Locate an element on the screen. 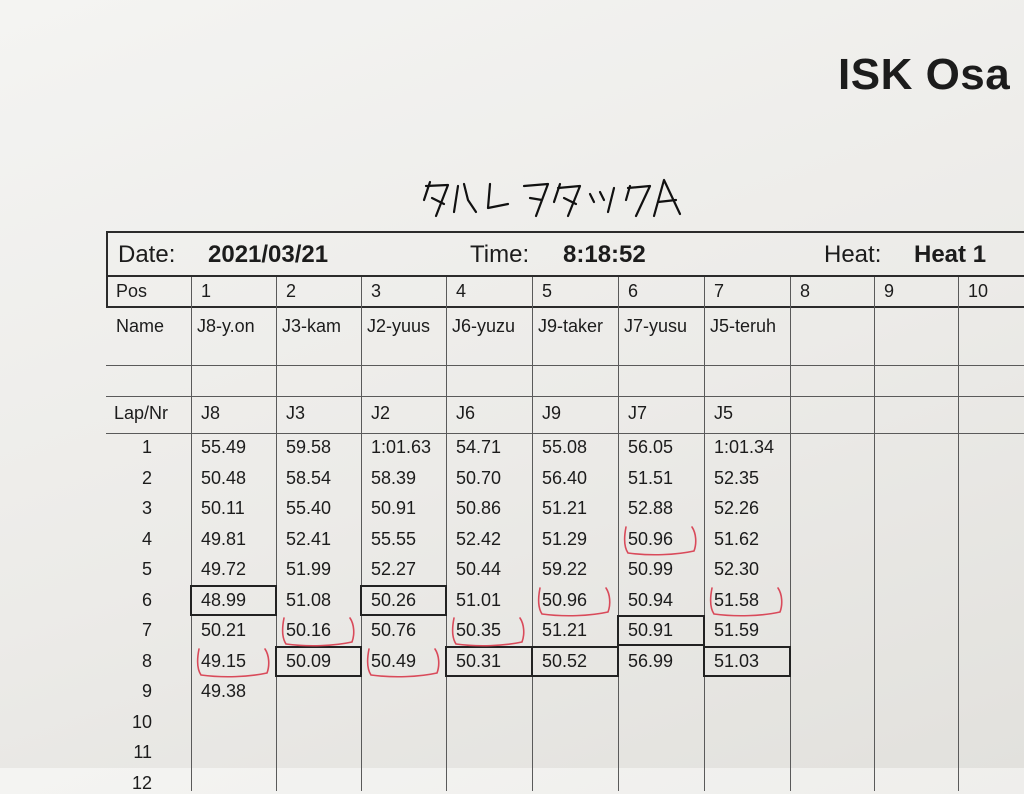  lap-number: 8 is located at coordinates (146, 660).